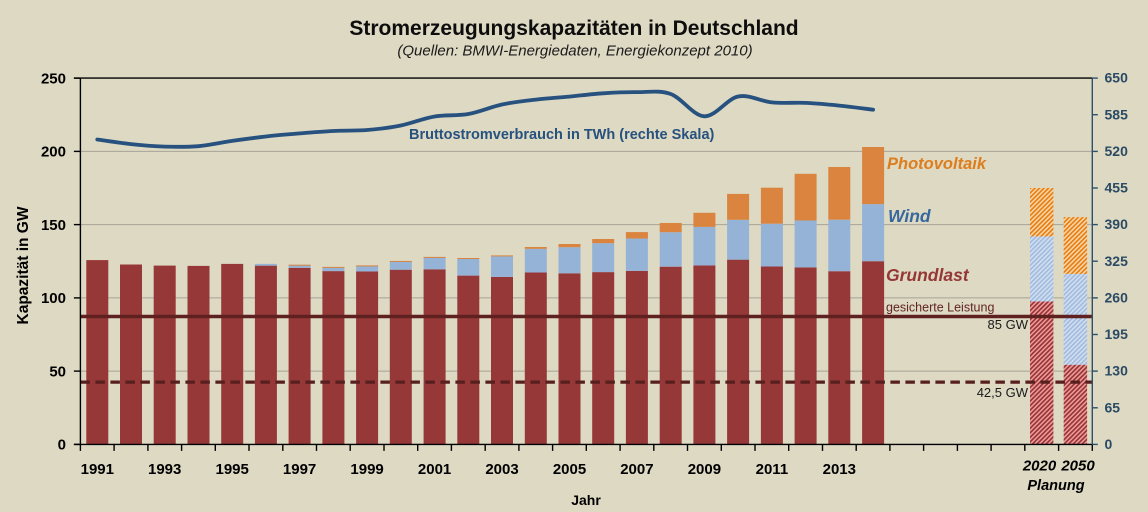 The width and height of the screenshot is (1148, 512). Describe the element at coordinates (1117, 188) in the screenshot. I see `svg-text: 455` at that location.